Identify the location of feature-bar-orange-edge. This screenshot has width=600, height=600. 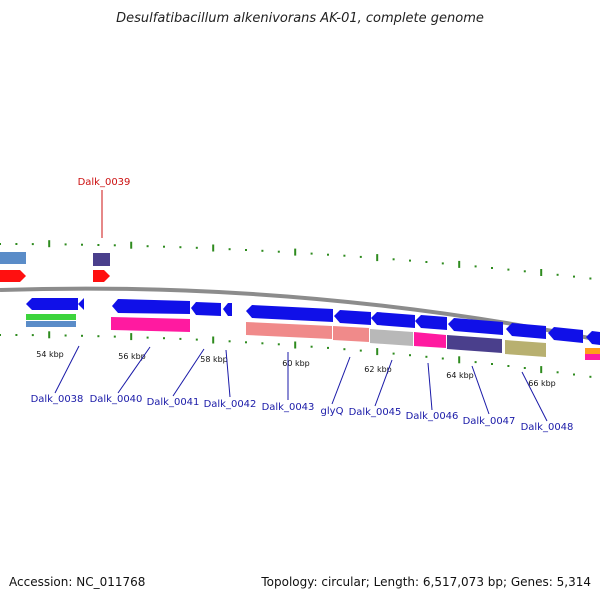
(592, 351).